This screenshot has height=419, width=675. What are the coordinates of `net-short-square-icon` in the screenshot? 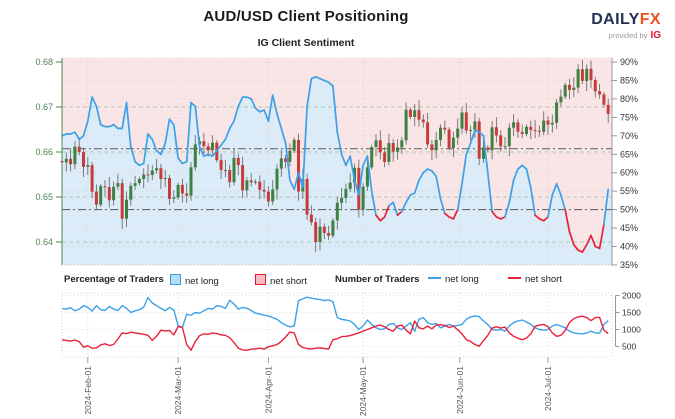 It's located at (260, 279).